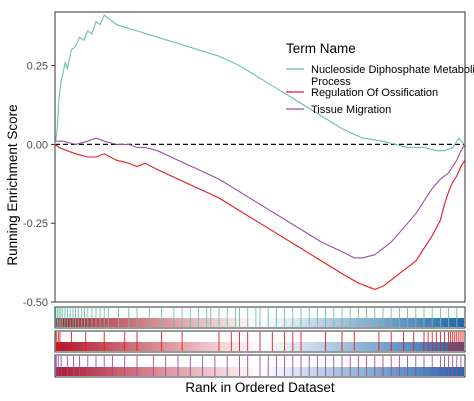  I want to click on rug-track-ossification, so click(260, 341).